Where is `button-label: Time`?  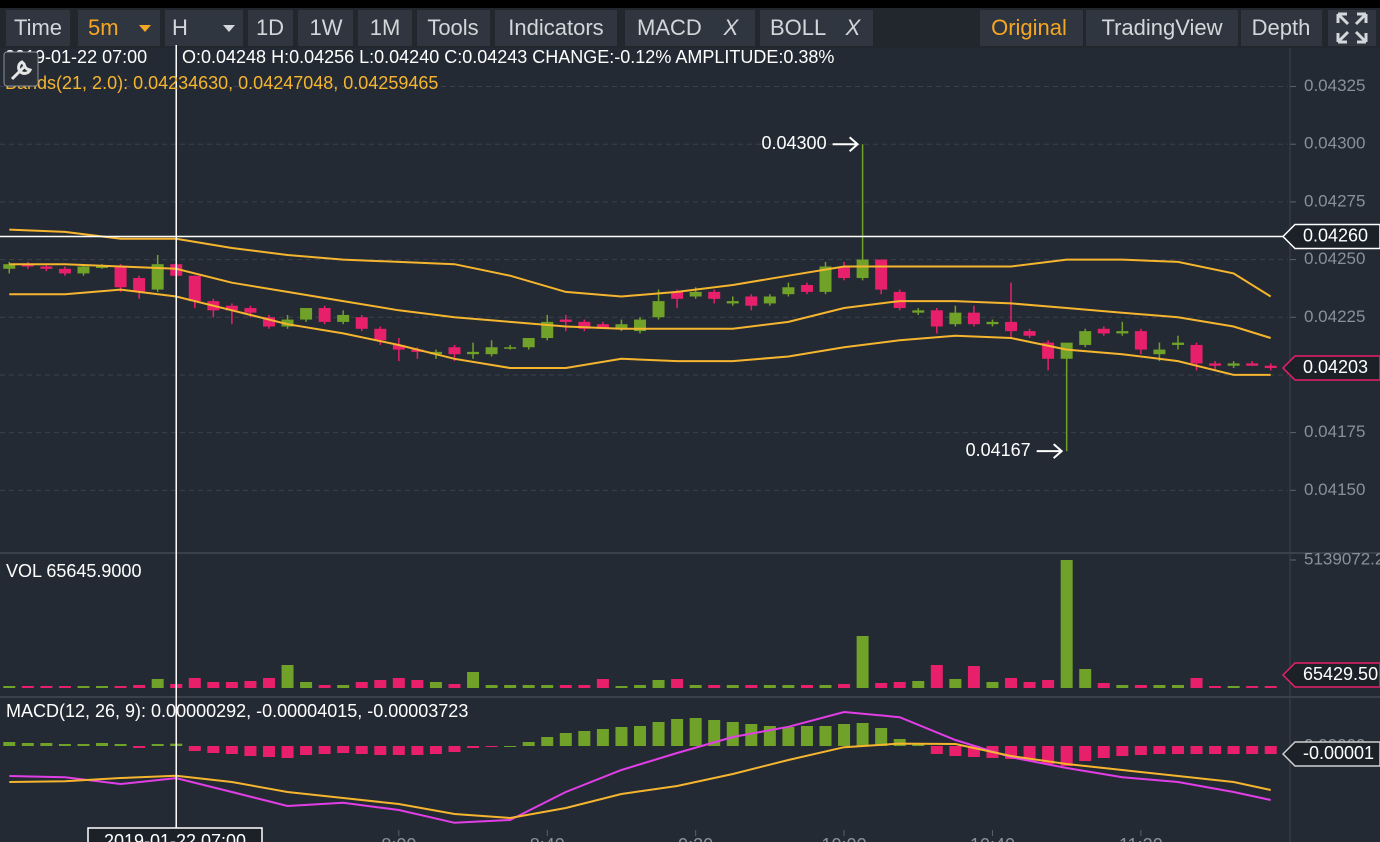
button-label: Time is located at coordinates (38, 27).